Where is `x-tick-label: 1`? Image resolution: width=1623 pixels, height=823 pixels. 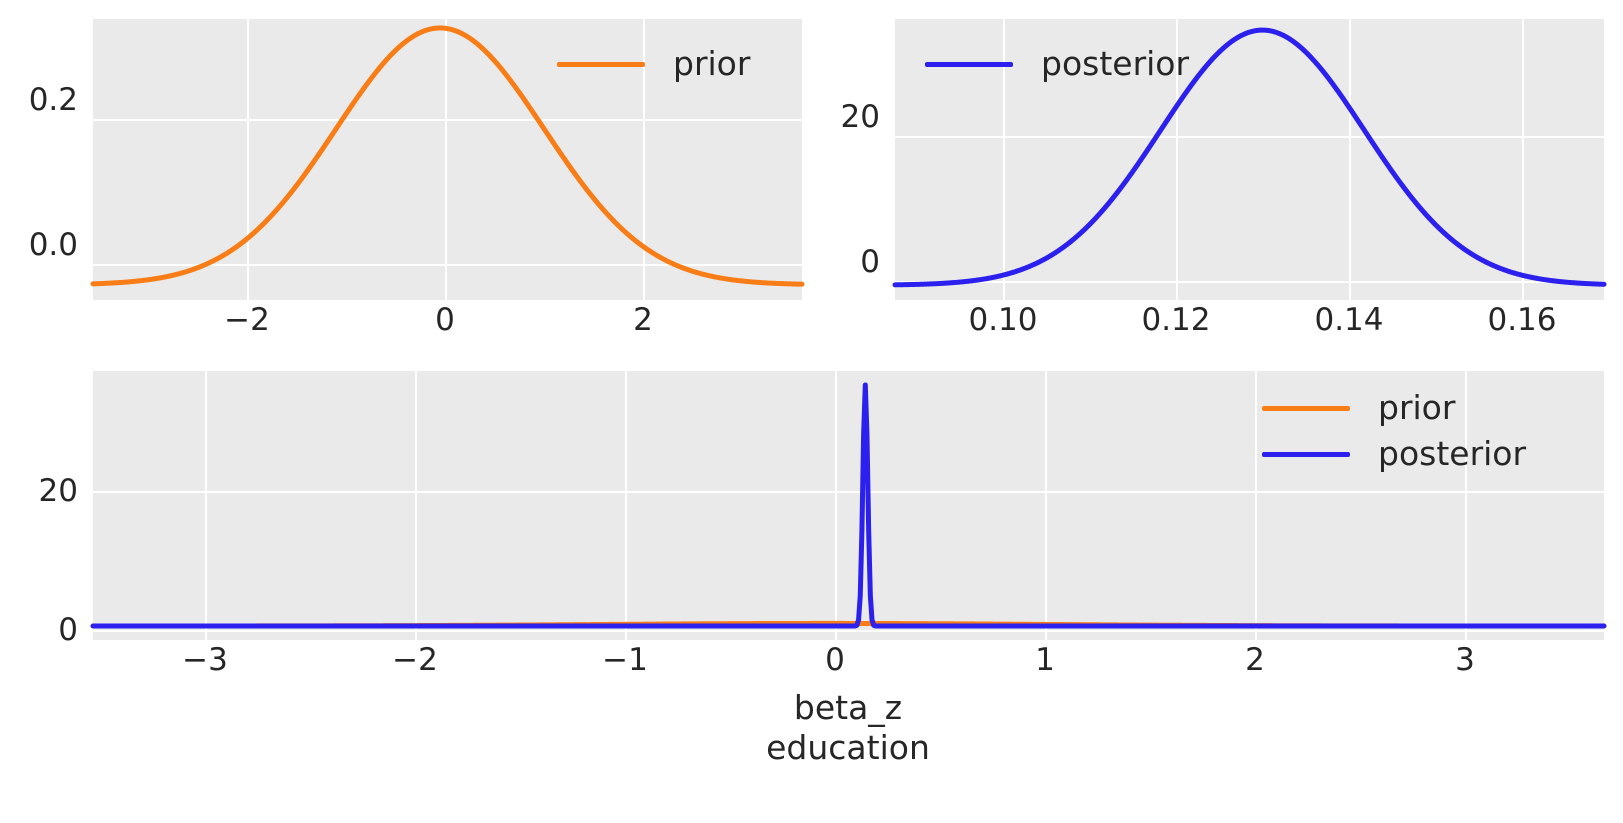
x-tick-label: 1 is located at coordinates (1045, 660).